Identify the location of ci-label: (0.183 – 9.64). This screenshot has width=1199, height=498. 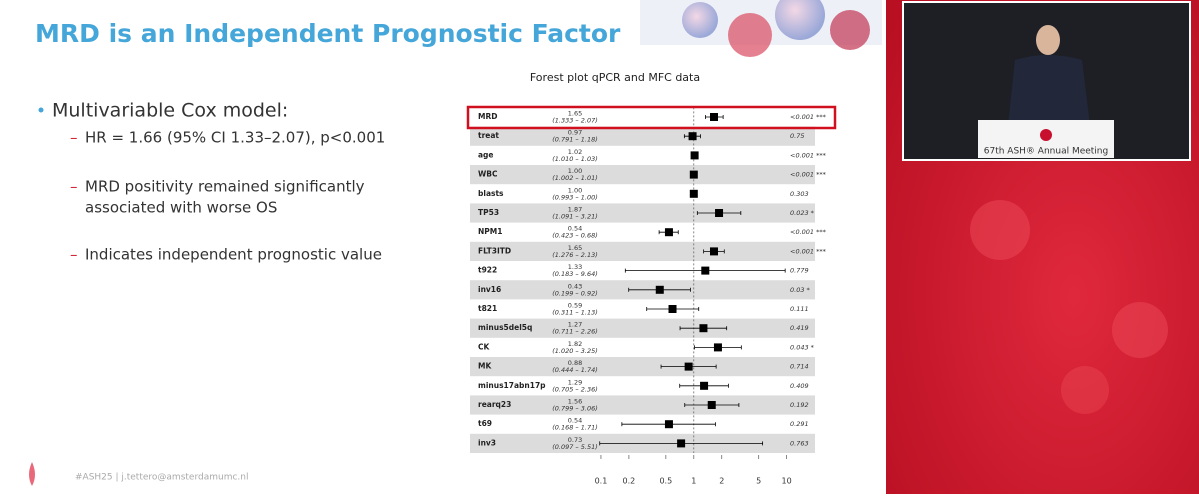
(575, 274).